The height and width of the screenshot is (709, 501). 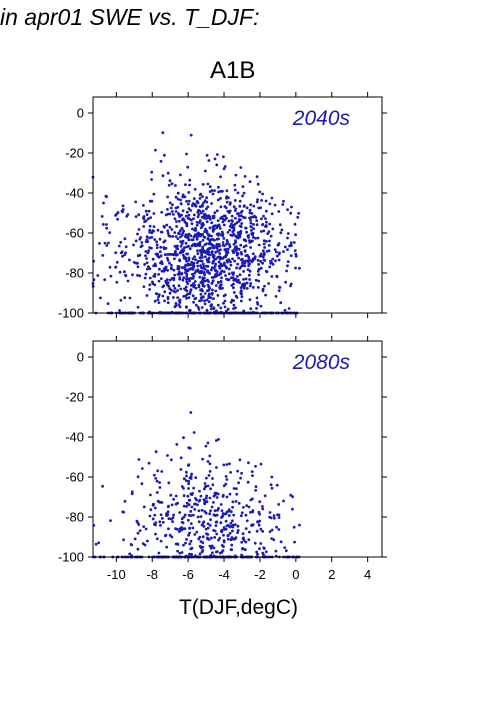 I want to click on x-tick: 2, so click(x=331, y=459).